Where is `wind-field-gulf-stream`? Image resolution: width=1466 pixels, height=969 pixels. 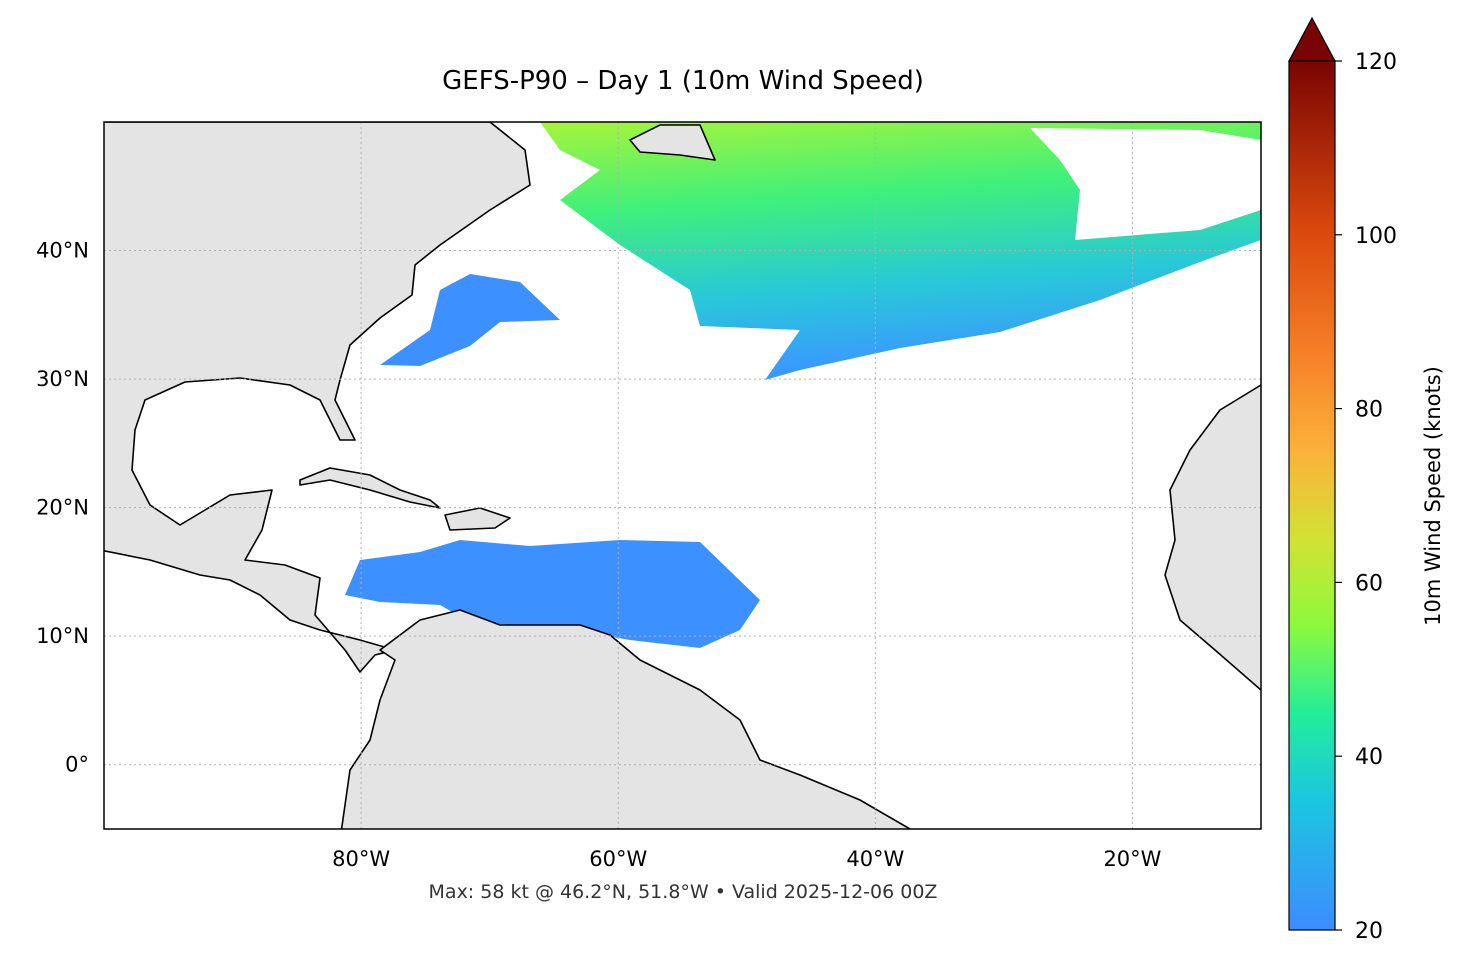
wind-field-gulf-stream is located at coordinates (470, 320).